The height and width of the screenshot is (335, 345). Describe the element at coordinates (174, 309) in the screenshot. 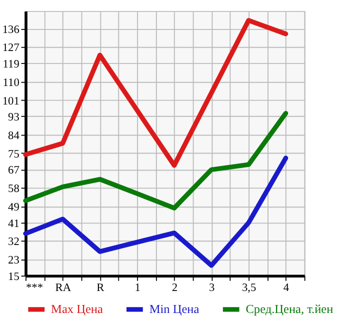

I see `legend-label: Min Цена` at that location.